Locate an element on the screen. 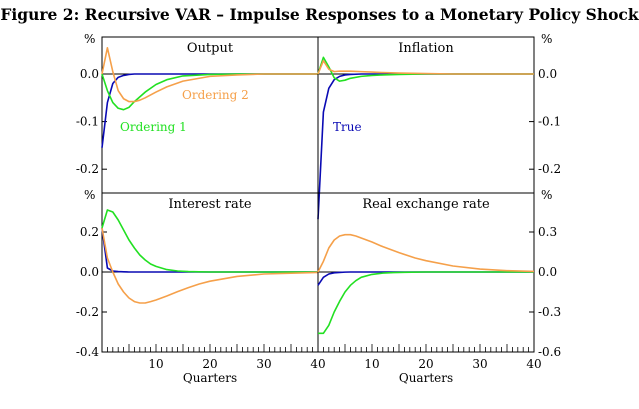  y-tick-label: -0.3 is located at coordinates (549, 312).